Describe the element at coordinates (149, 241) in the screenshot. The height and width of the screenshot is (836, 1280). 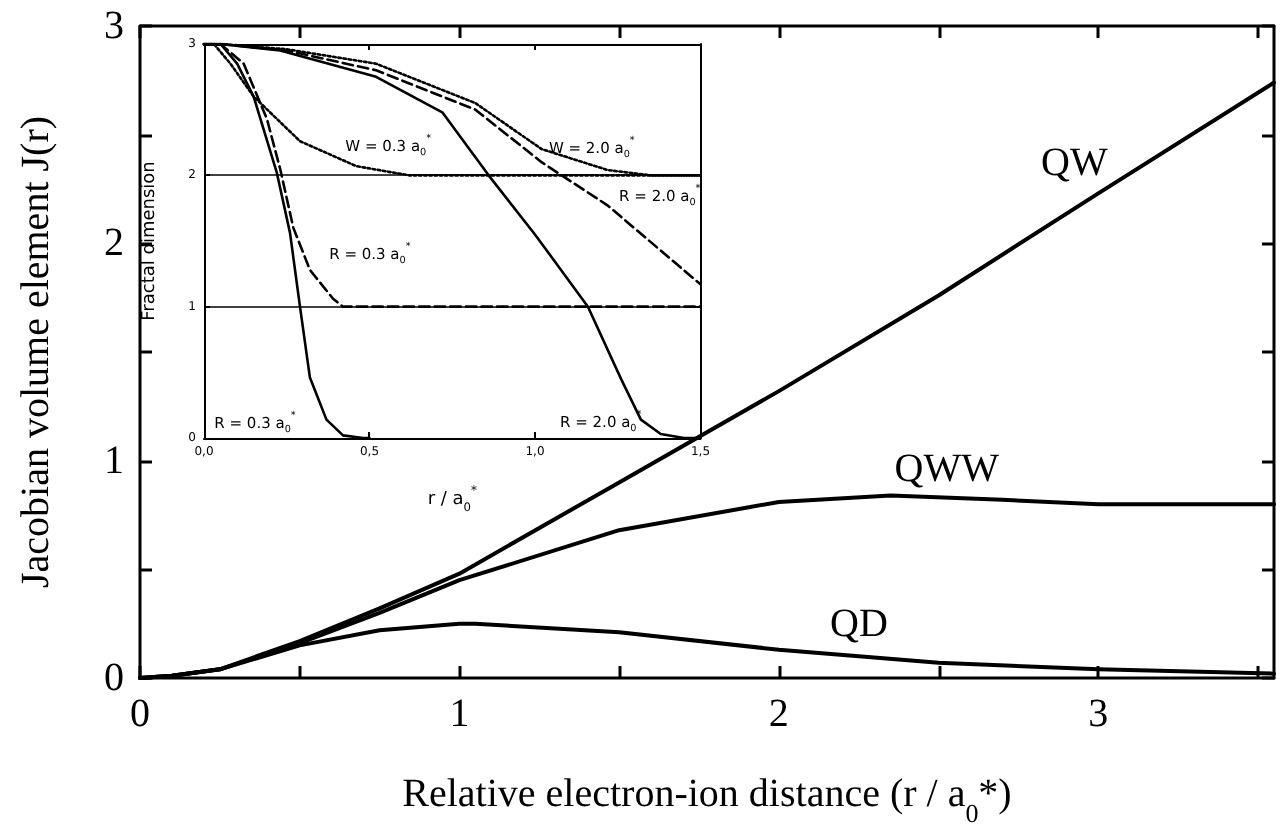
I see `y-axis-title: Fractal dimension` at that location.